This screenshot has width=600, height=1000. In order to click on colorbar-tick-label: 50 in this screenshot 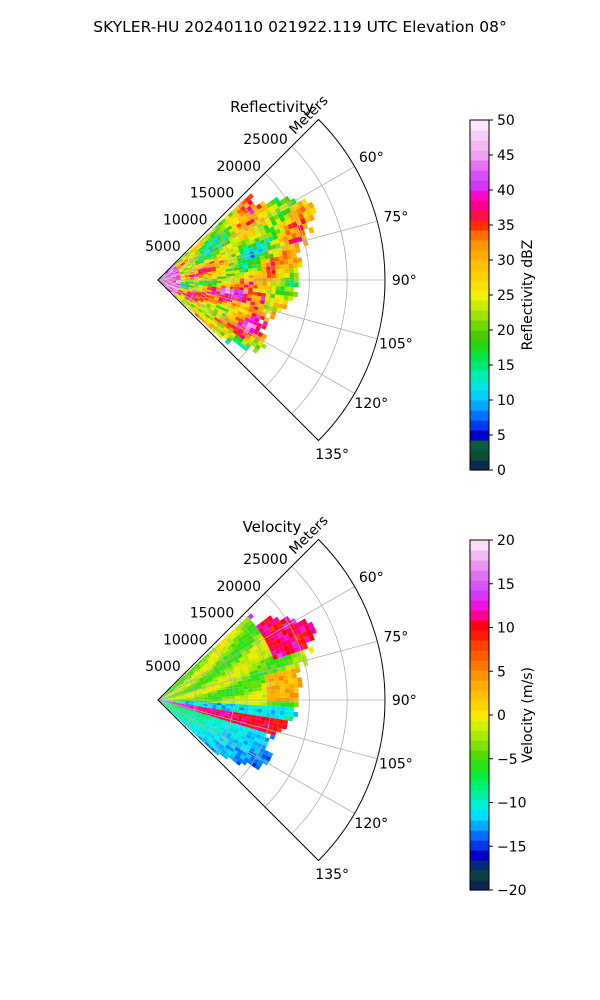, I will do `click(506, 121)`.